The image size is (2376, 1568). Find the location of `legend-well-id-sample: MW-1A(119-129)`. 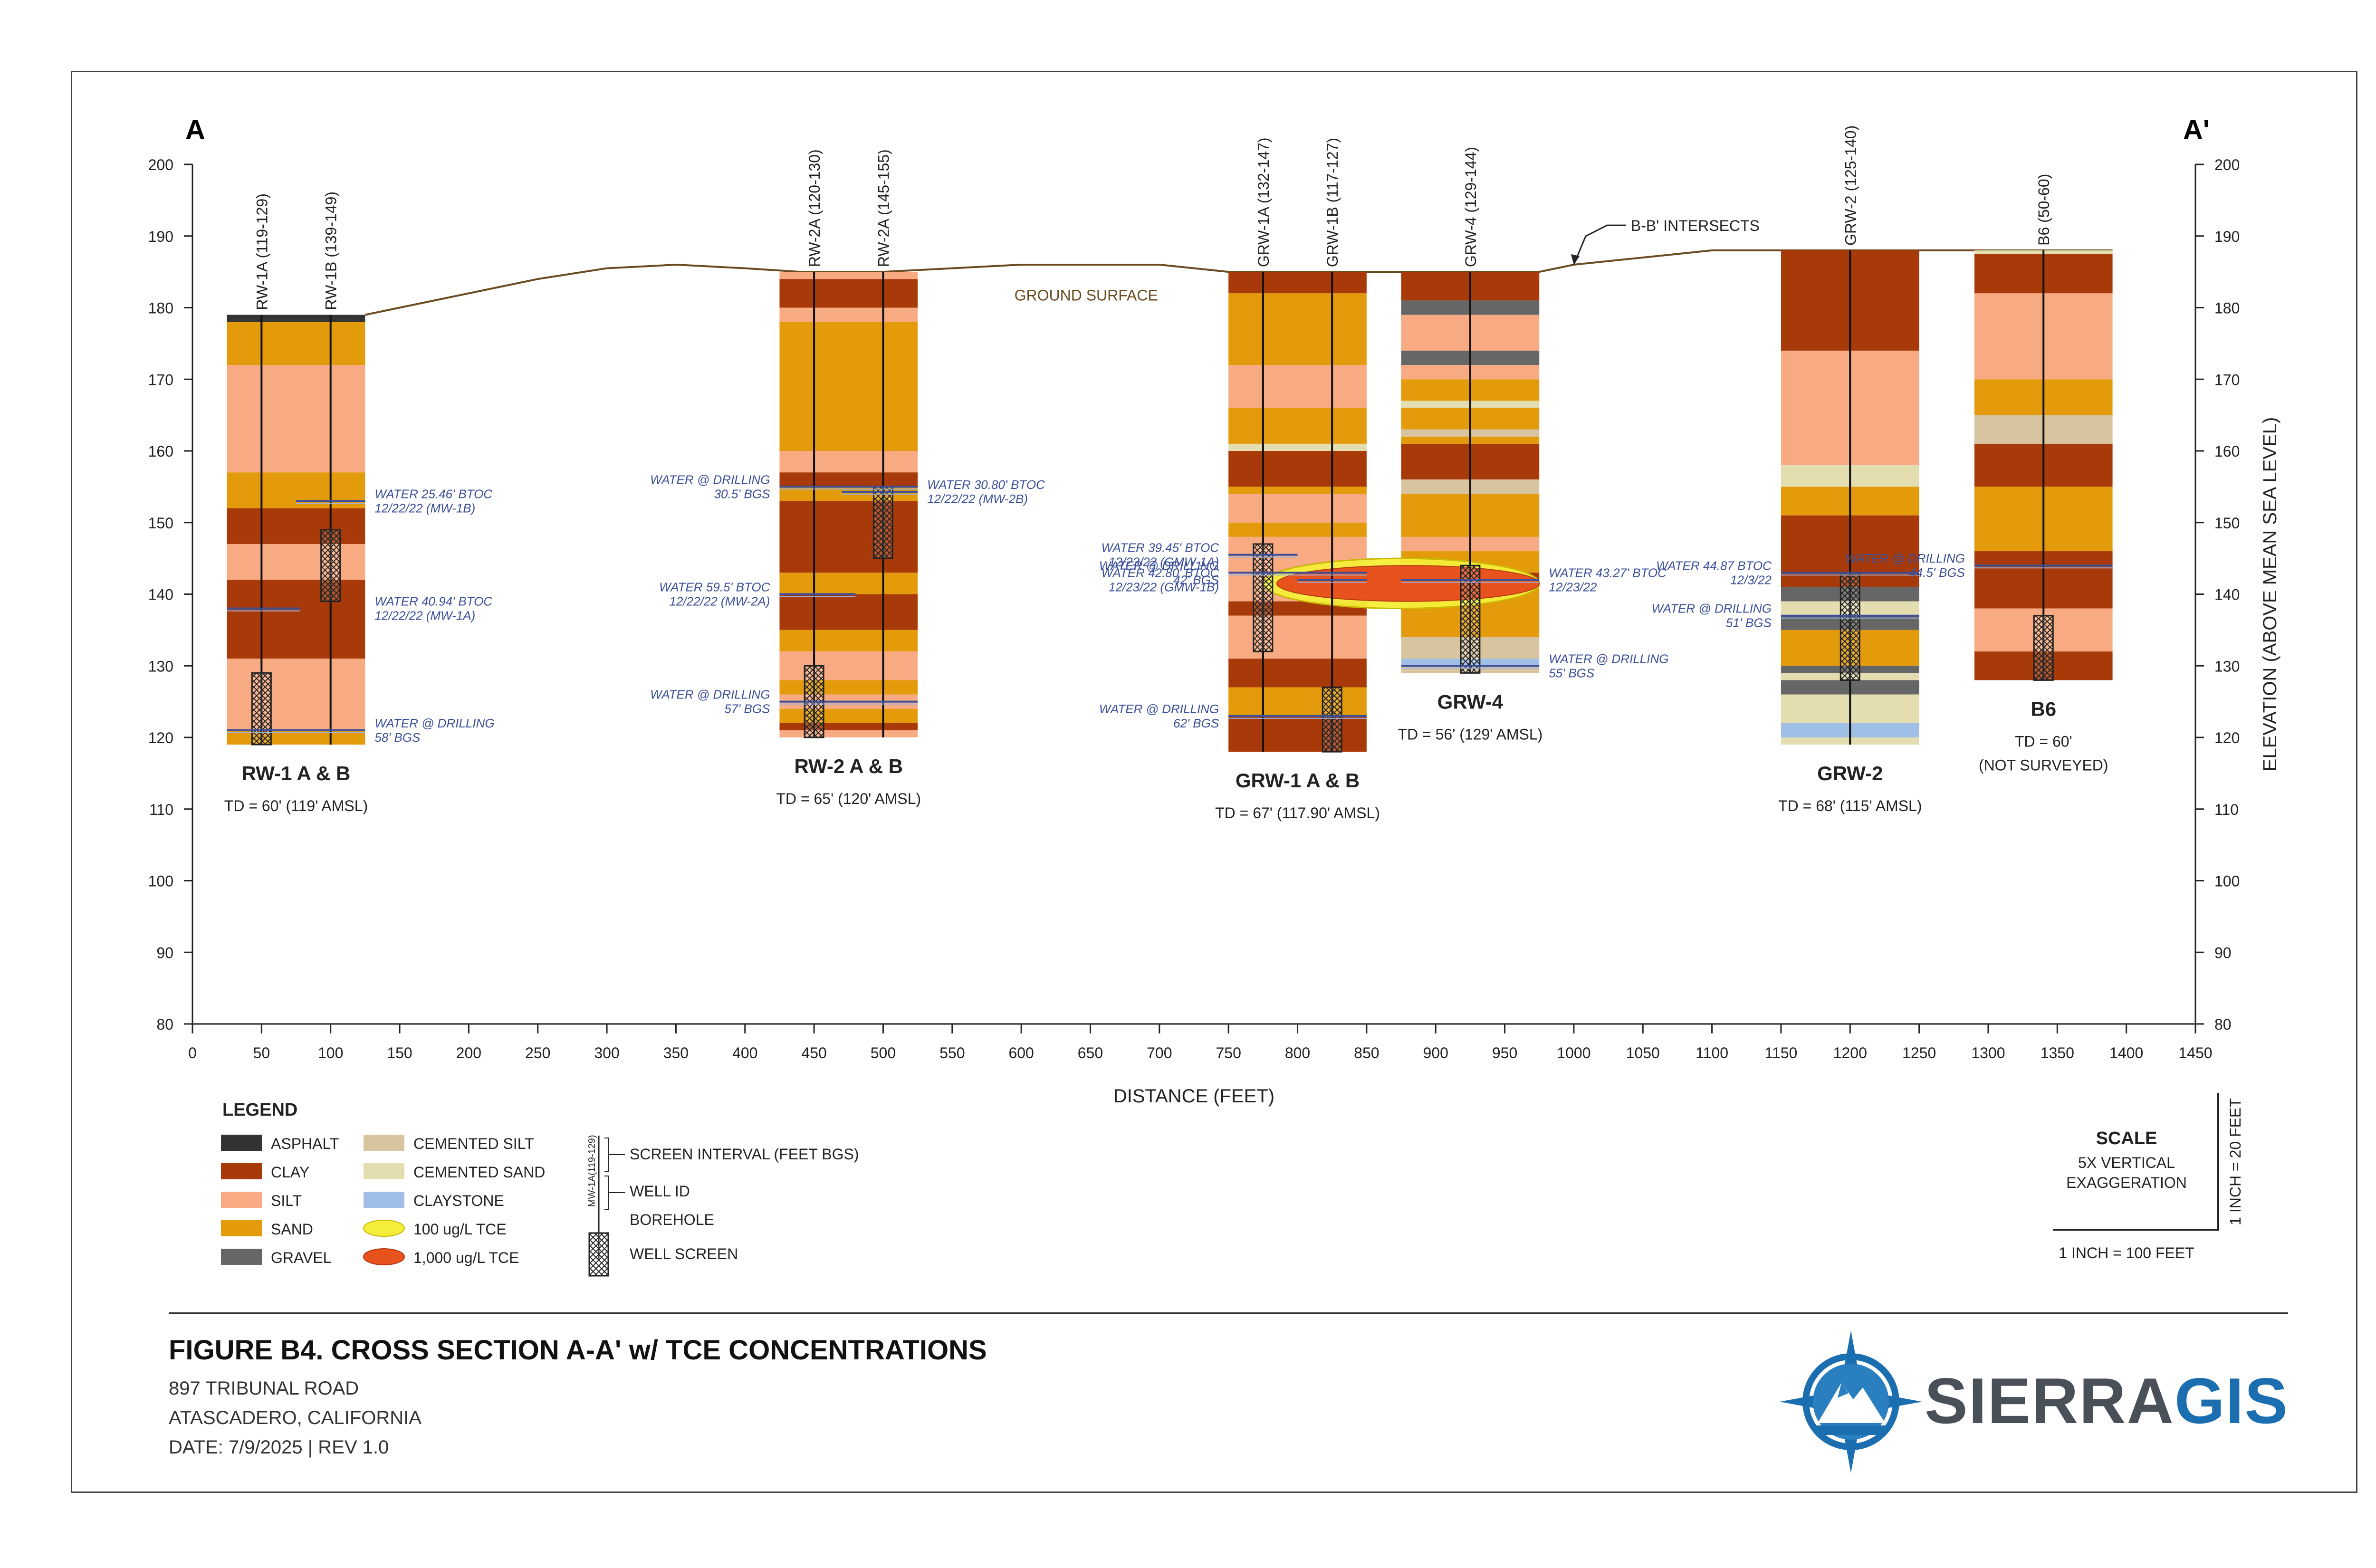

legend-well-id-sample: MW-1A(119-129) is located at coordinates (592, 1171).